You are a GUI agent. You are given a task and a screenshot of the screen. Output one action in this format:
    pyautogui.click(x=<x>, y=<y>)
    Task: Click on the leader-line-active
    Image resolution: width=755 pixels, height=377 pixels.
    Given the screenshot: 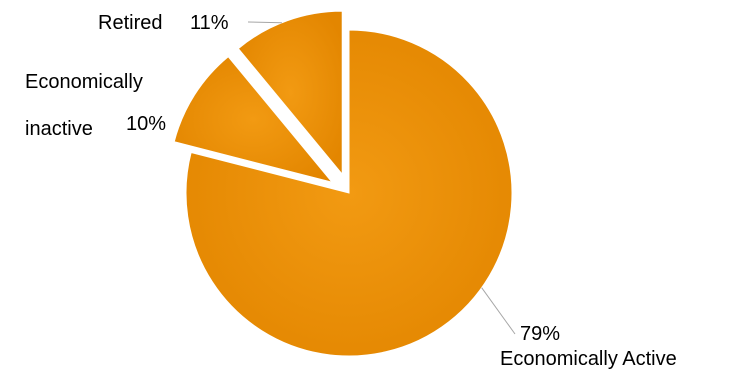 What is the action you would take?
    pyautogui.click(x=498, y=311)
    